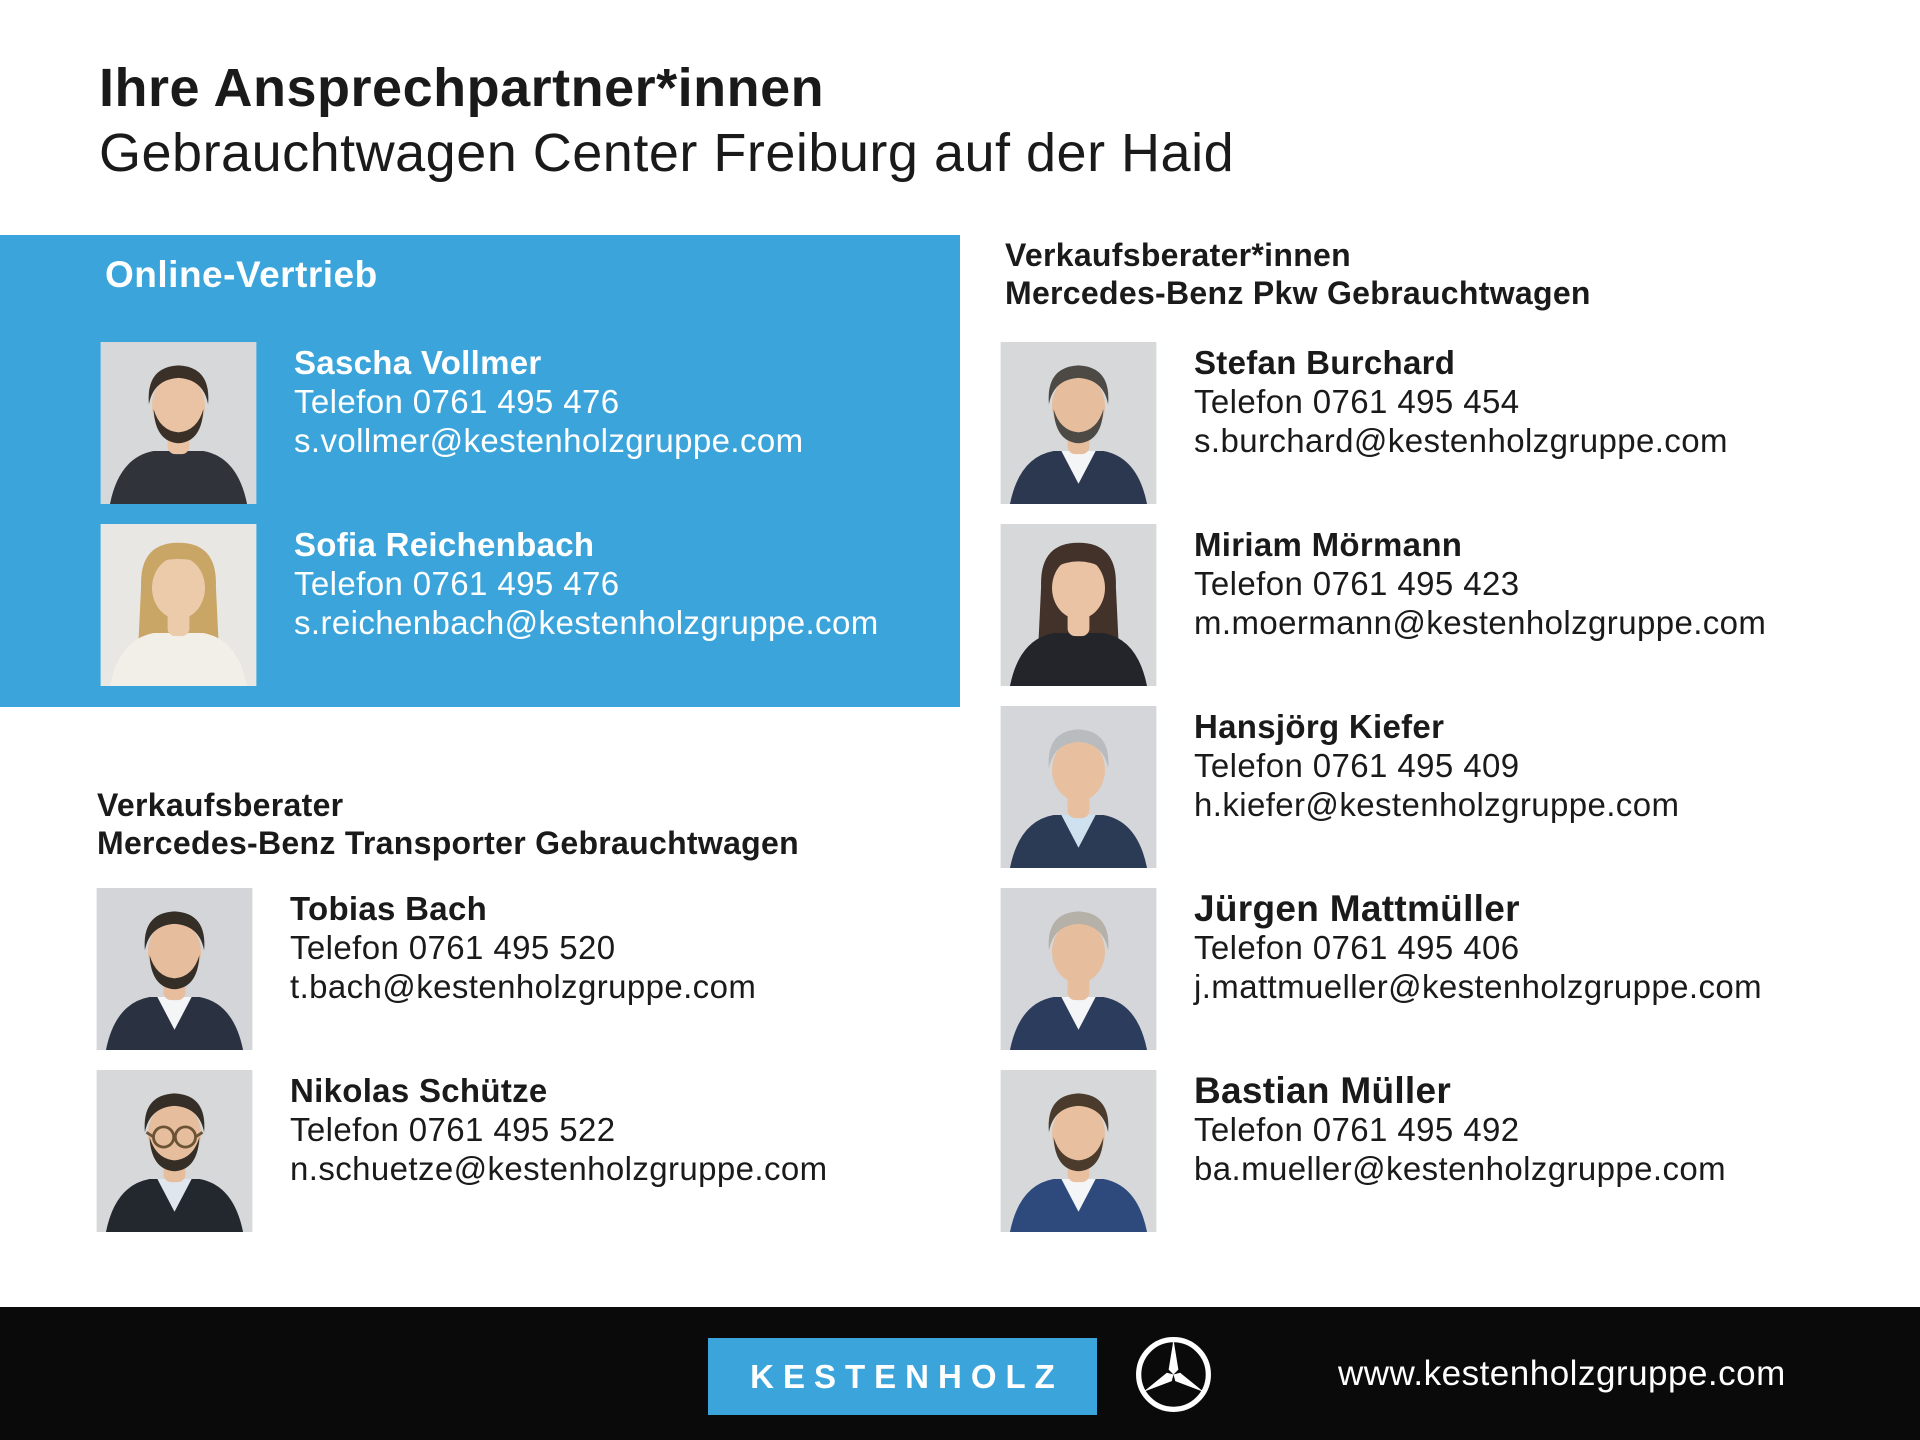 This screenshot has height=1440, width=1920. I want to click on person-phone: Telefon 0761 495 520, so click(453, 947).